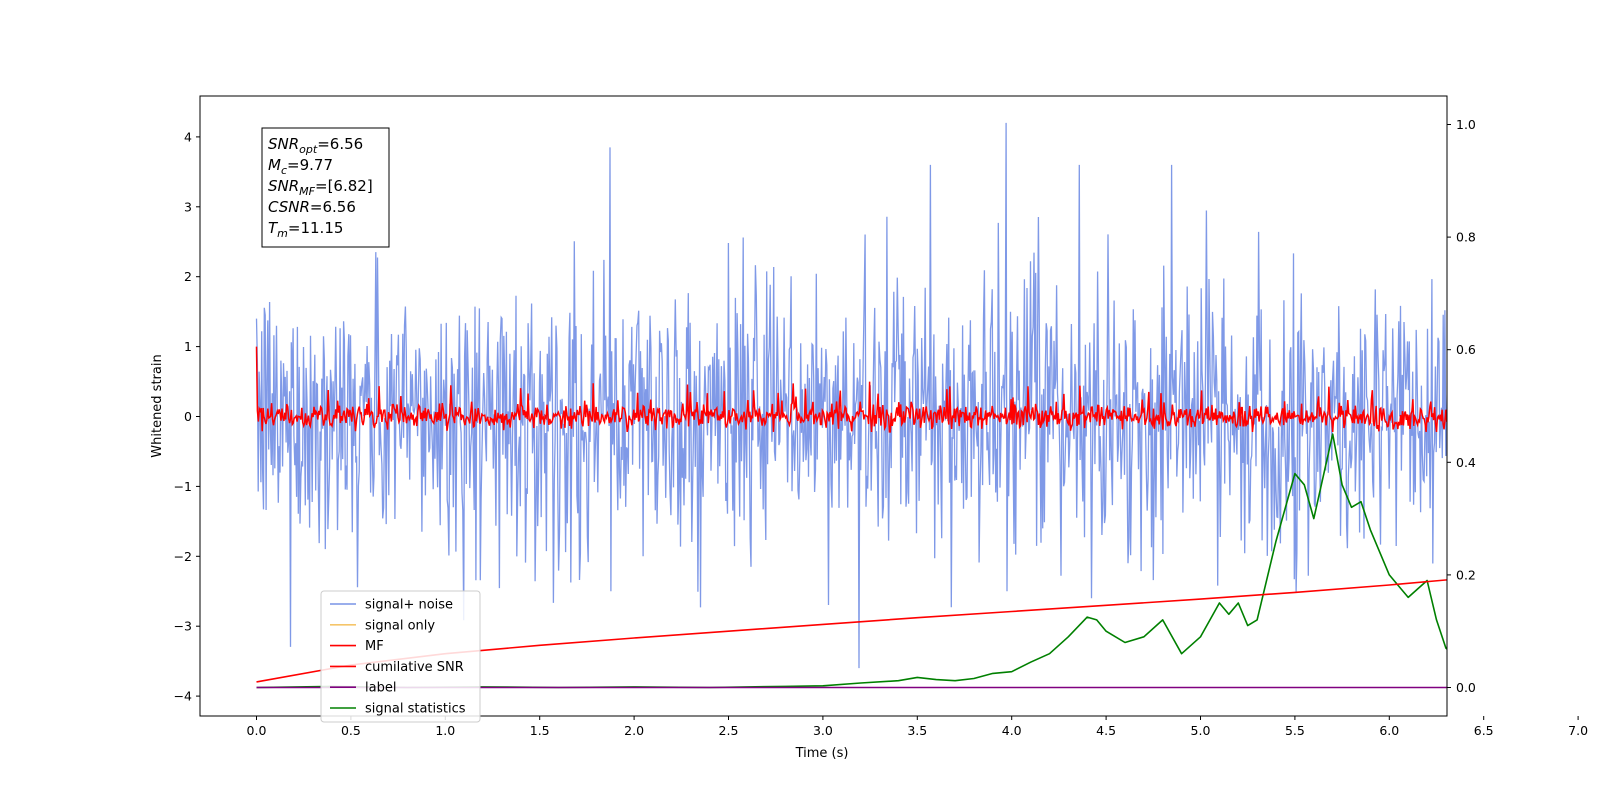 The height and width of the screenshot is (800, 1600). Describe the element at coordinates (917, 730) in the screenshot. I see `x-tick-label: 3.5` at that location.